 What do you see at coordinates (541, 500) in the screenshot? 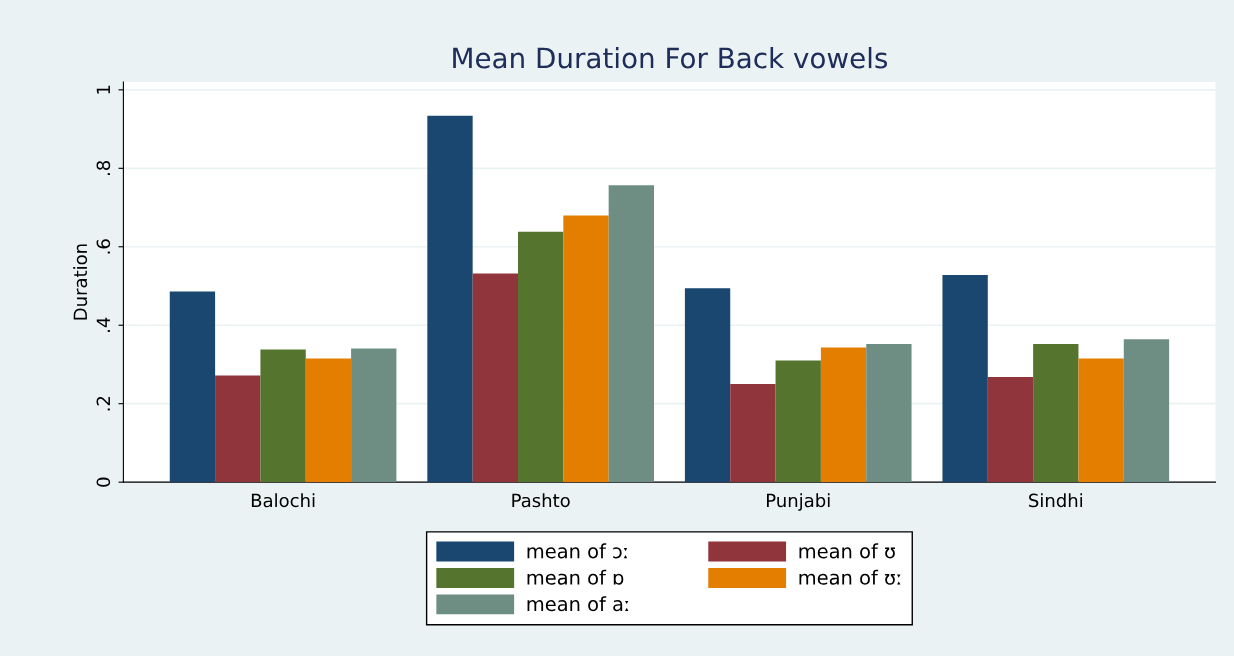
I see `x-tick-label: Pashto` at bounding box center [541, 500].